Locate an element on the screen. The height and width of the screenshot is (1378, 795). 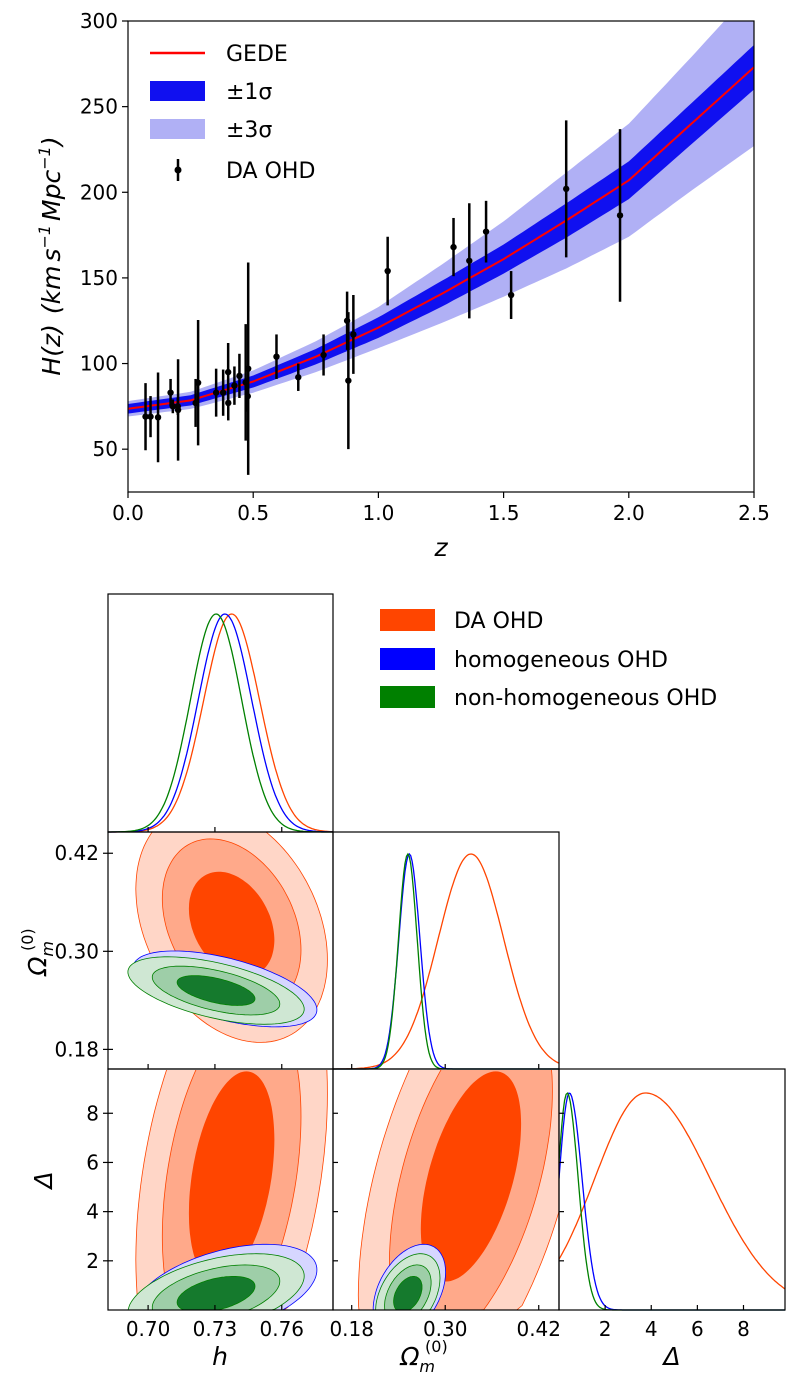
corner-omega-tick-label: 0.18 is located at coordinates (351, 1329).